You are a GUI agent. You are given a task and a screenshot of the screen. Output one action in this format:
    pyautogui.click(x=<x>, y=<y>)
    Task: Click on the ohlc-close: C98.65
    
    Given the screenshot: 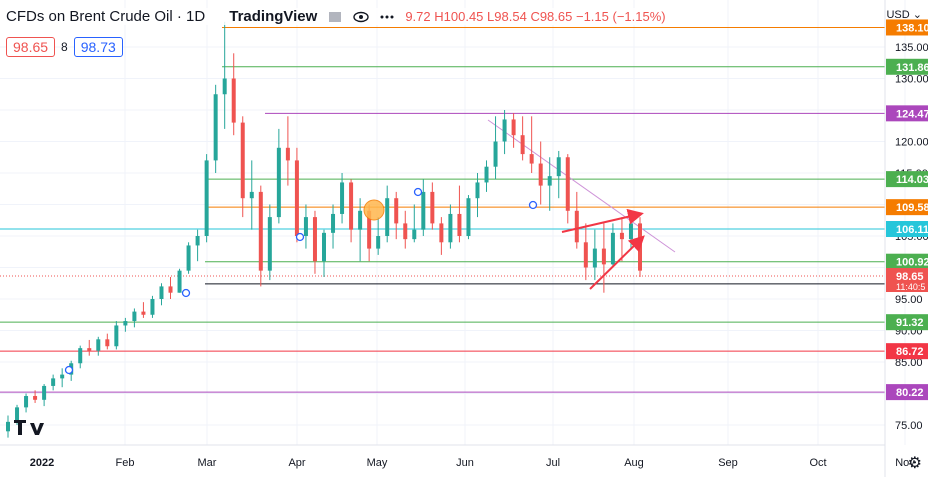 What is the action you would take?
    pyautogui.click(x=551, y=16)
    